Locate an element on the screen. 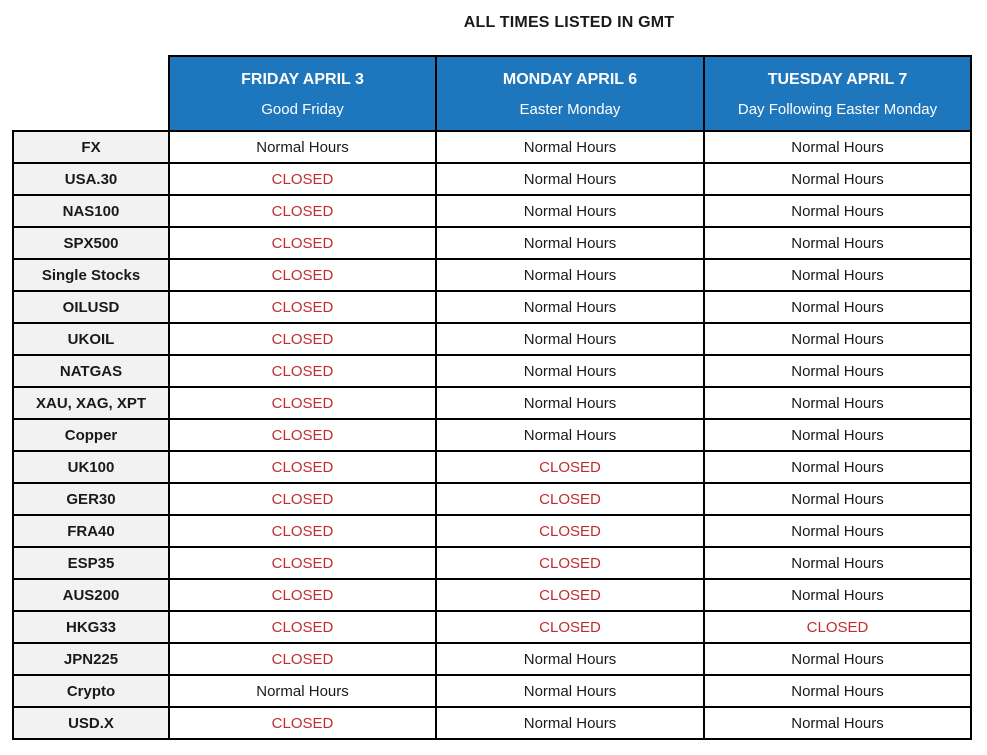  row-label: UKOIL is located at coordinates (91, 339).